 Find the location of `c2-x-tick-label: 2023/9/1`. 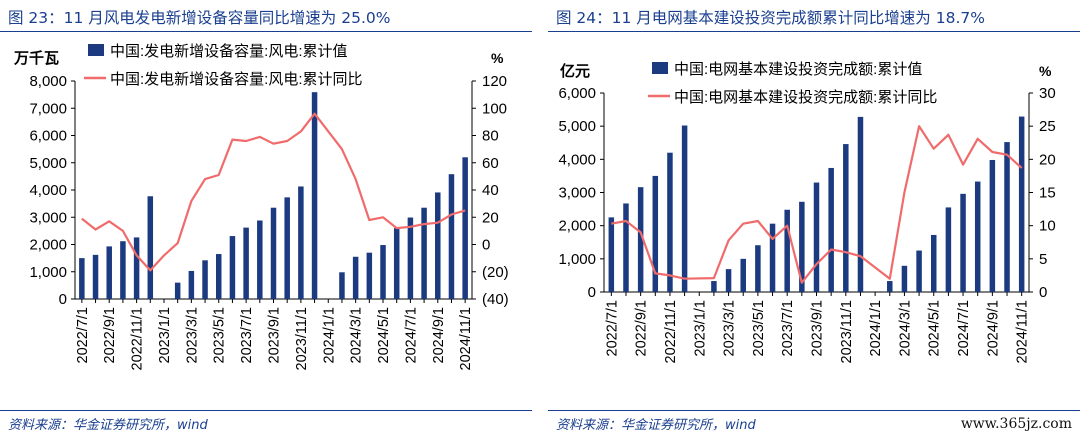

c2-x-tick-label: 2023/9/1 is located at coordinates (818, 328).